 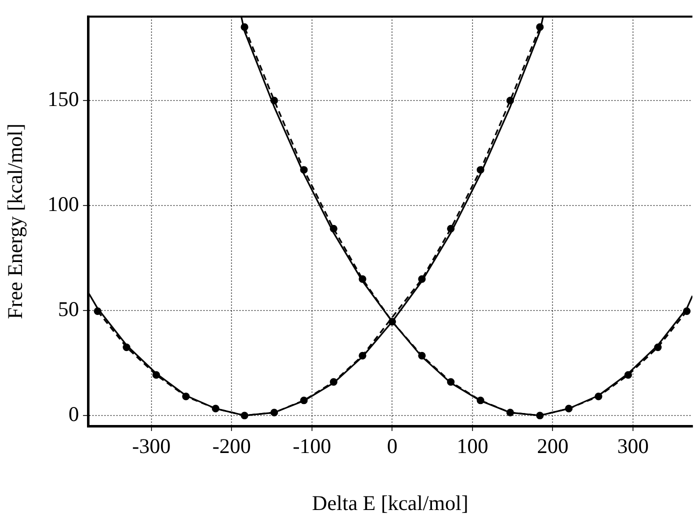 What do you see at coordinates (63, 204) in the screenshot?
I see `y-tick-label: 100` at bounding box center [63, 204].